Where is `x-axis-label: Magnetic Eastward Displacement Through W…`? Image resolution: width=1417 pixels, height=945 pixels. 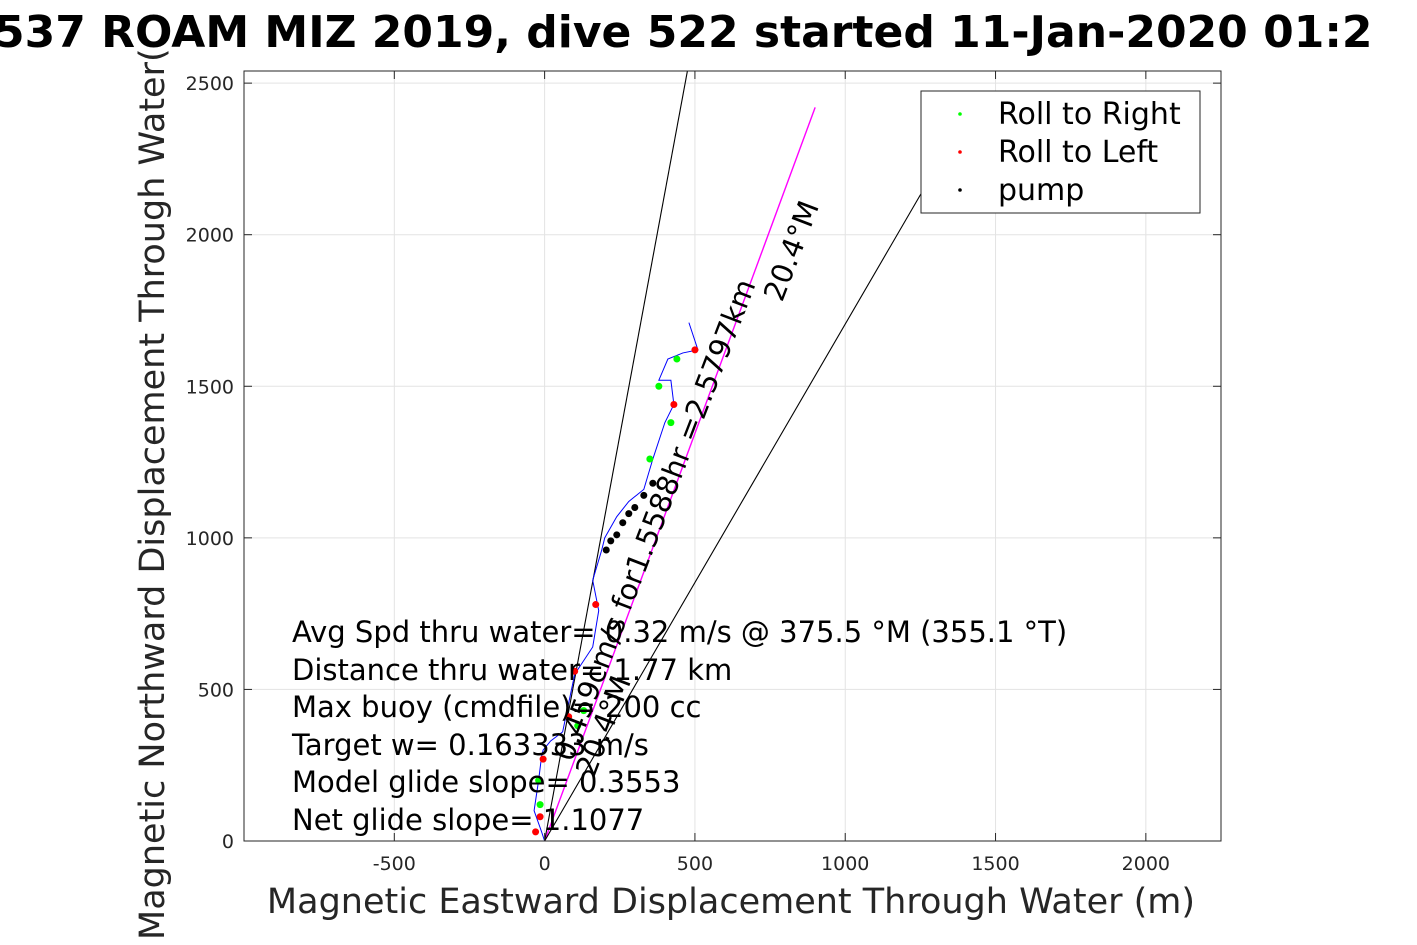
x-axis-label: Magnetic Eastward Displacement Through W… is located at coordinates (731, 902).